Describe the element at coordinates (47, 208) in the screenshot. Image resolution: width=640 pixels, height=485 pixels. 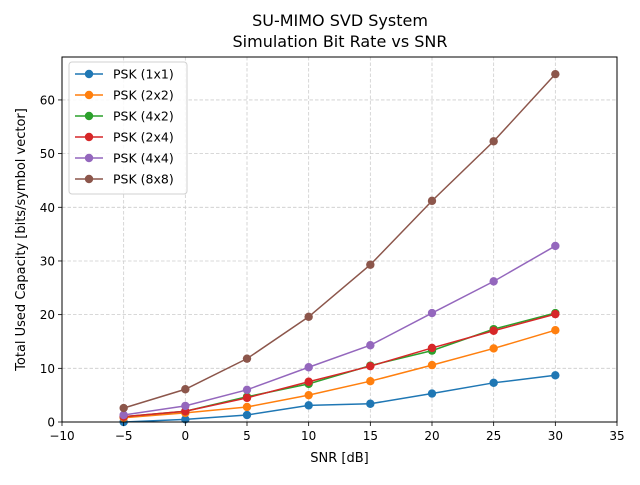
I see `y-tick-label: 40` at that location.